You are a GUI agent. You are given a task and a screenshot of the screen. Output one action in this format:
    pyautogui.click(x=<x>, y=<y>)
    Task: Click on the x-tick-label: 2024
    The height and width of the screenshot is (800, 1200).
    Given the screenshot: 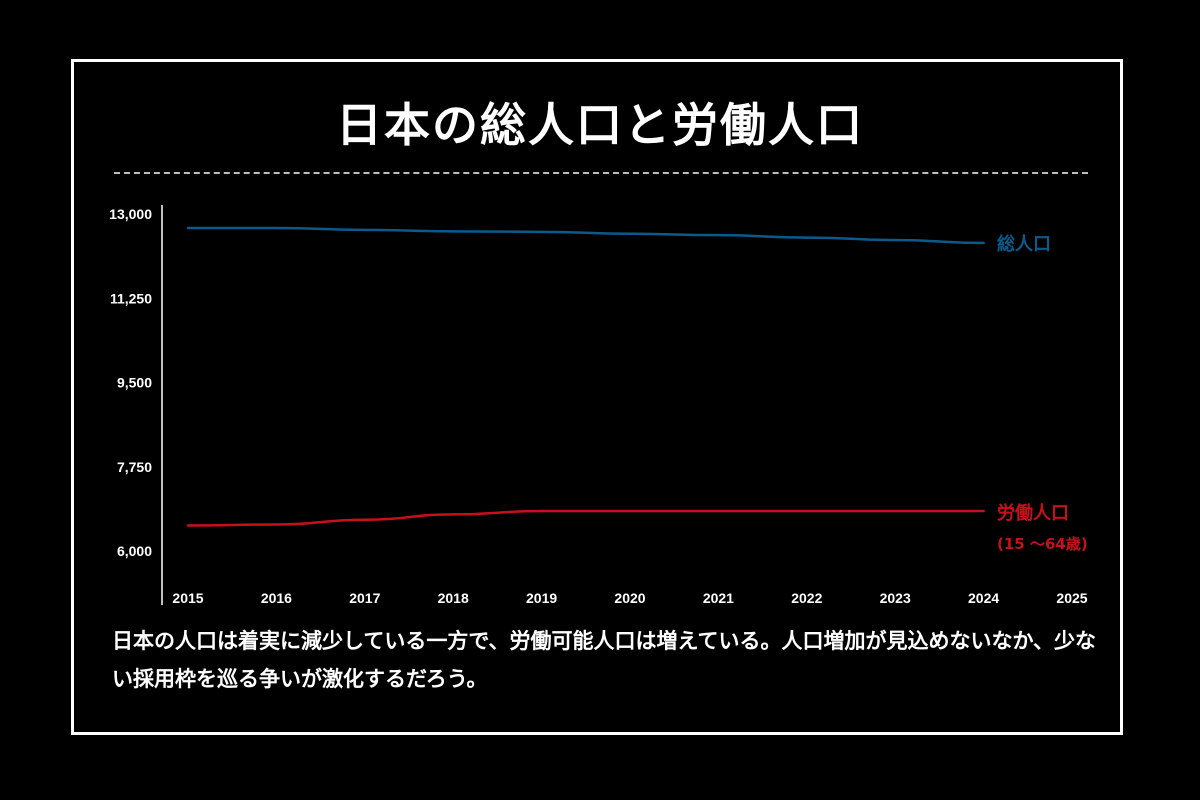 What is the action you would take?
    pyautogui.click(x=983, y=598)
    